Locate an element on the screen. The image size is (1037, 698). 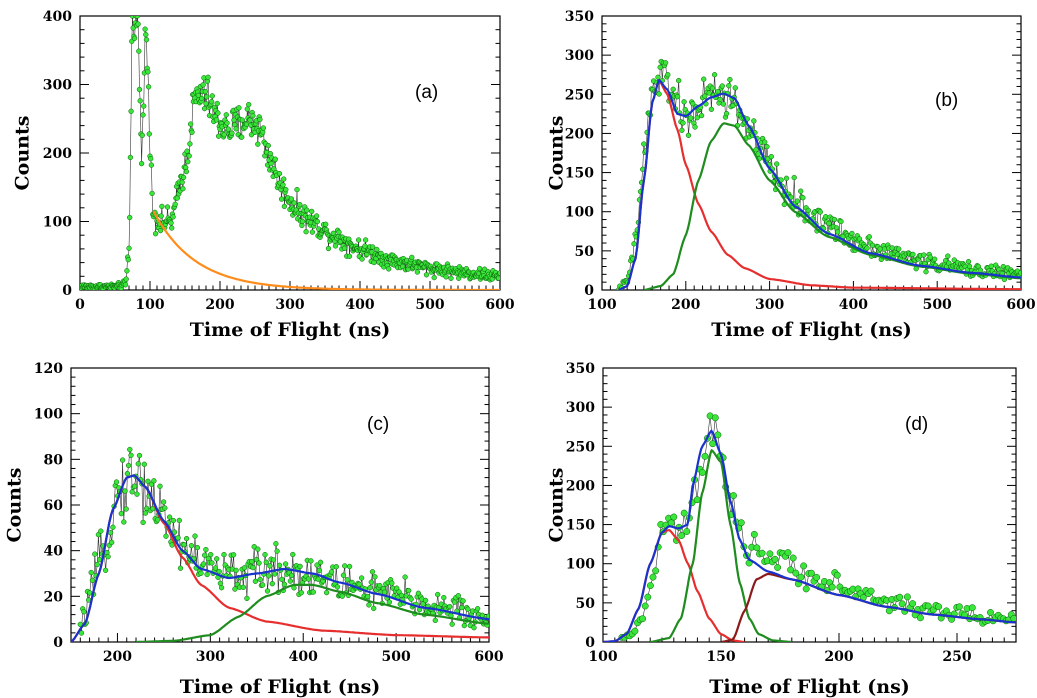
y-axis-title: Counts is located at coordinates (557, 153).